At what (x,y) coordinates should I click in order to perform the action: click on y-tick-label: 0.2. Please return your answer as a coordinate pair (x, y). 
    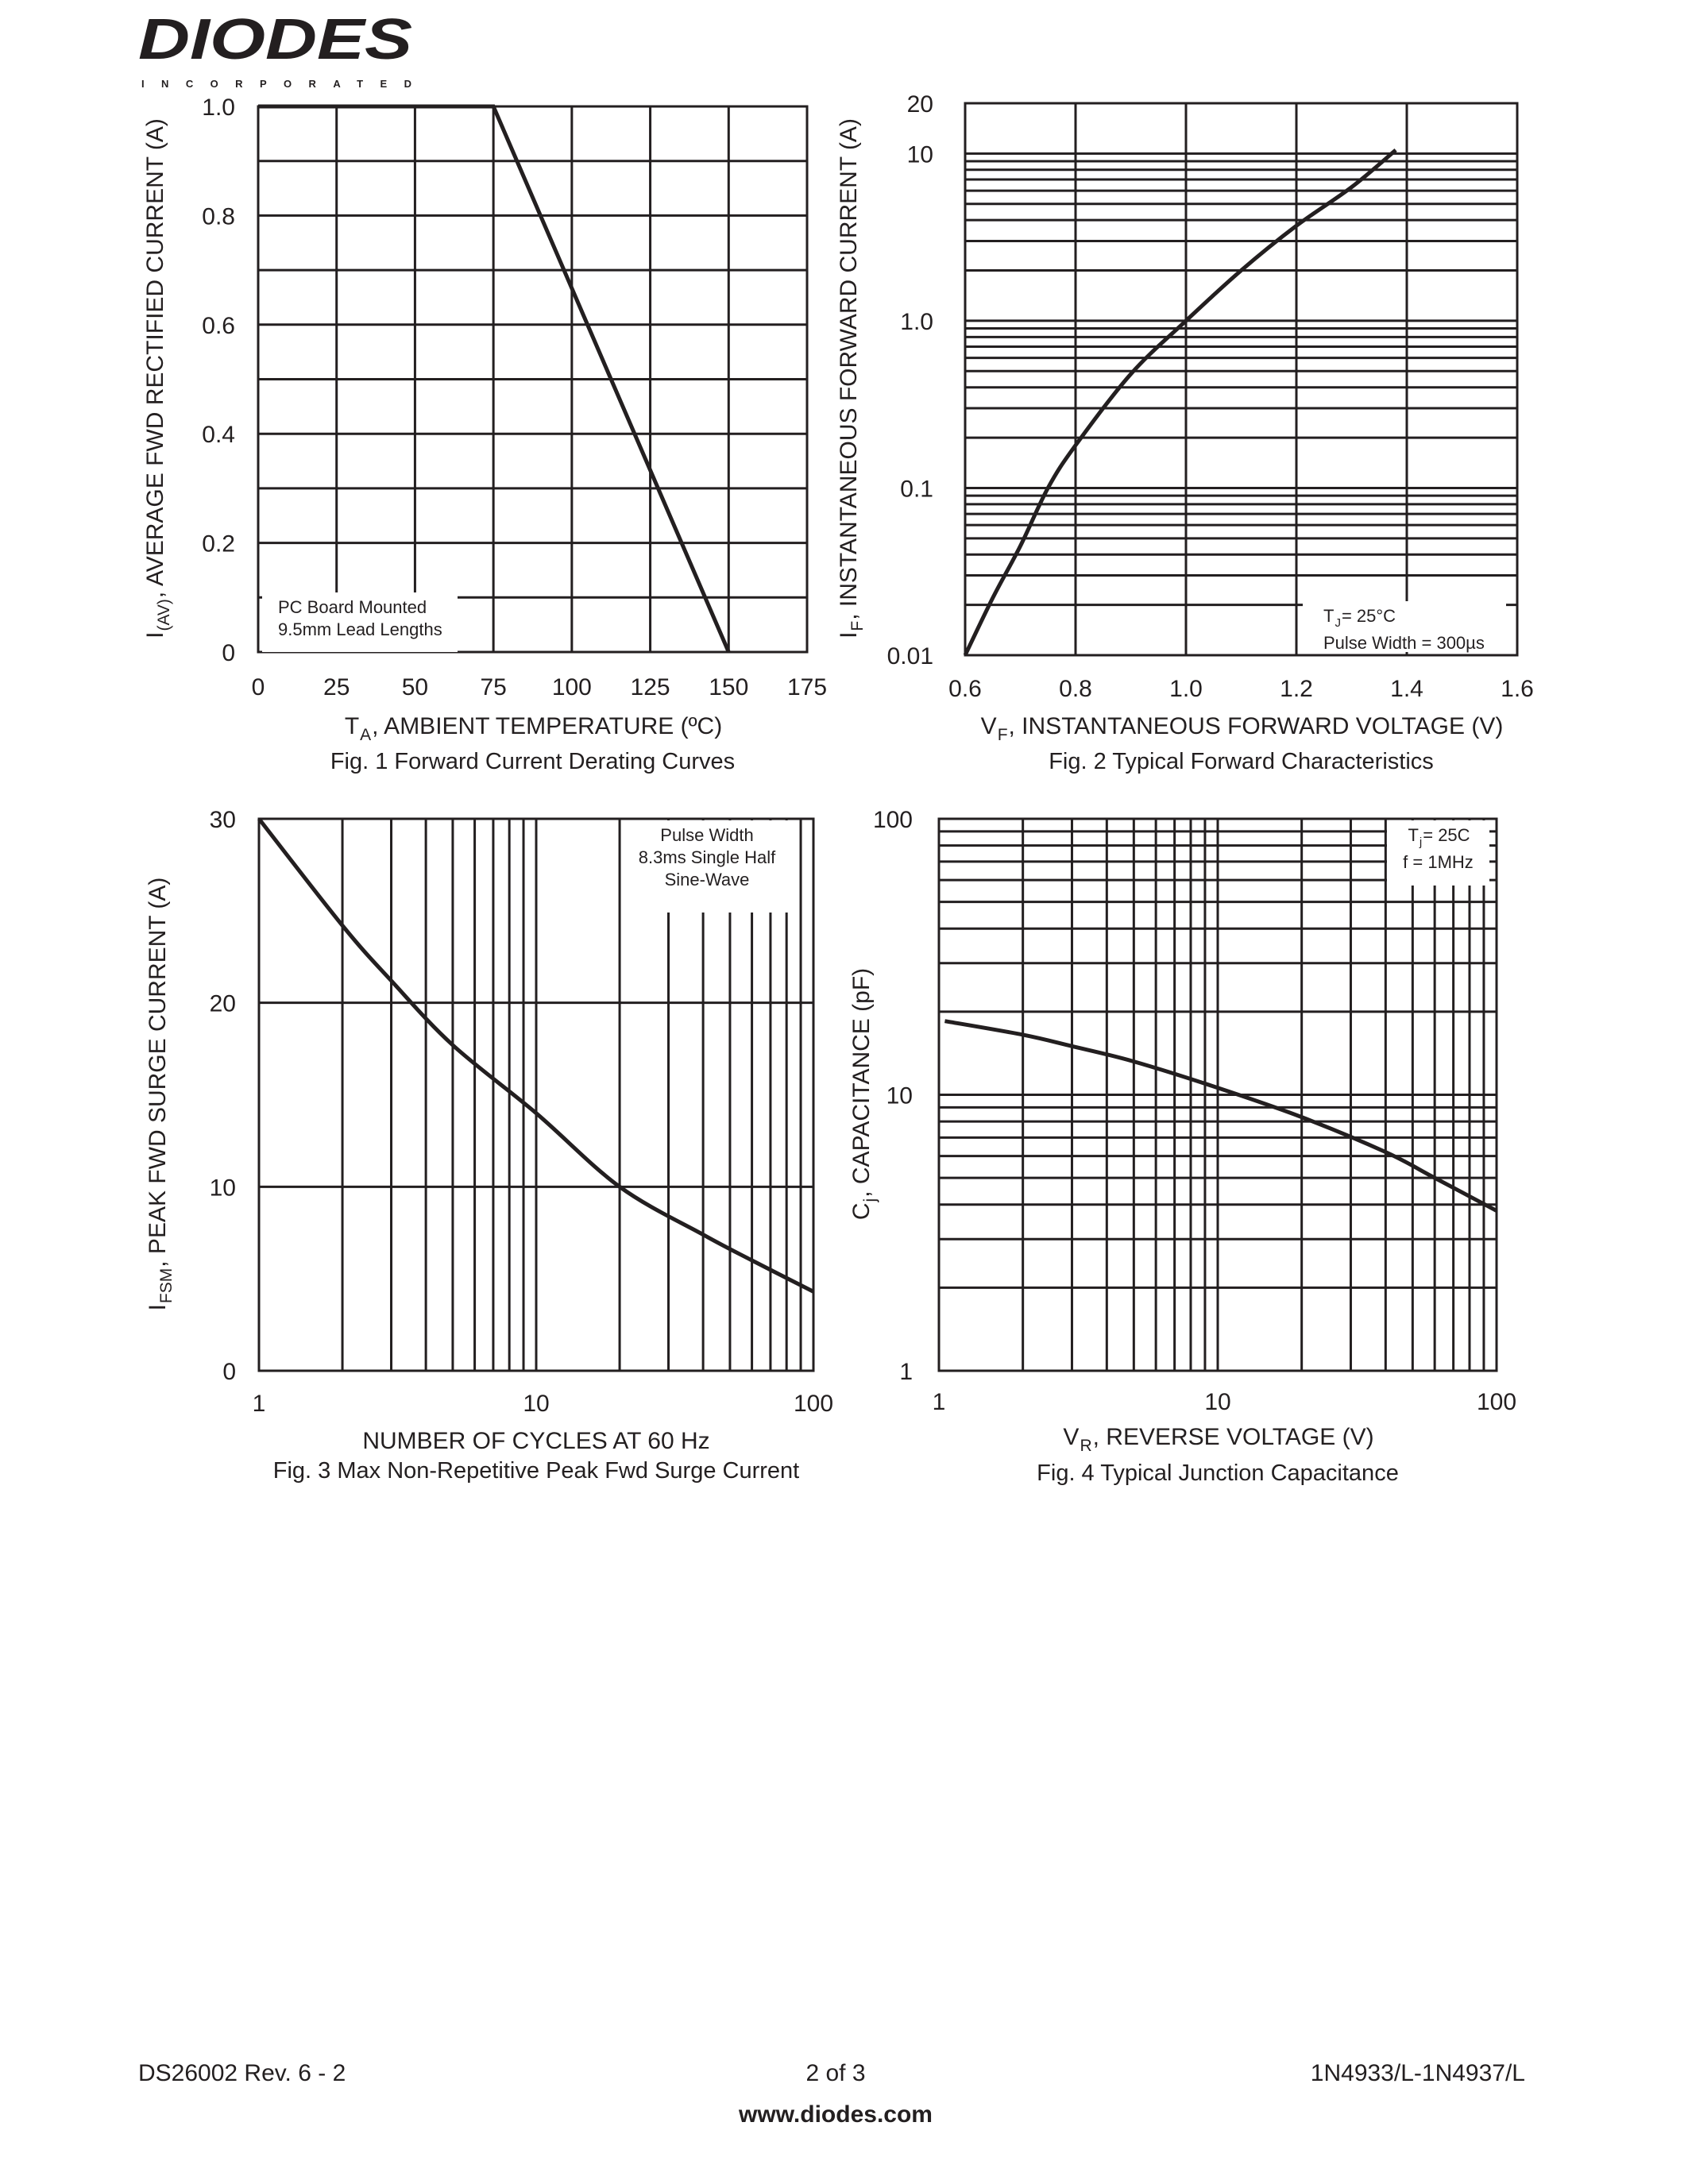
    Looking at the image, I should click on (219, 544).